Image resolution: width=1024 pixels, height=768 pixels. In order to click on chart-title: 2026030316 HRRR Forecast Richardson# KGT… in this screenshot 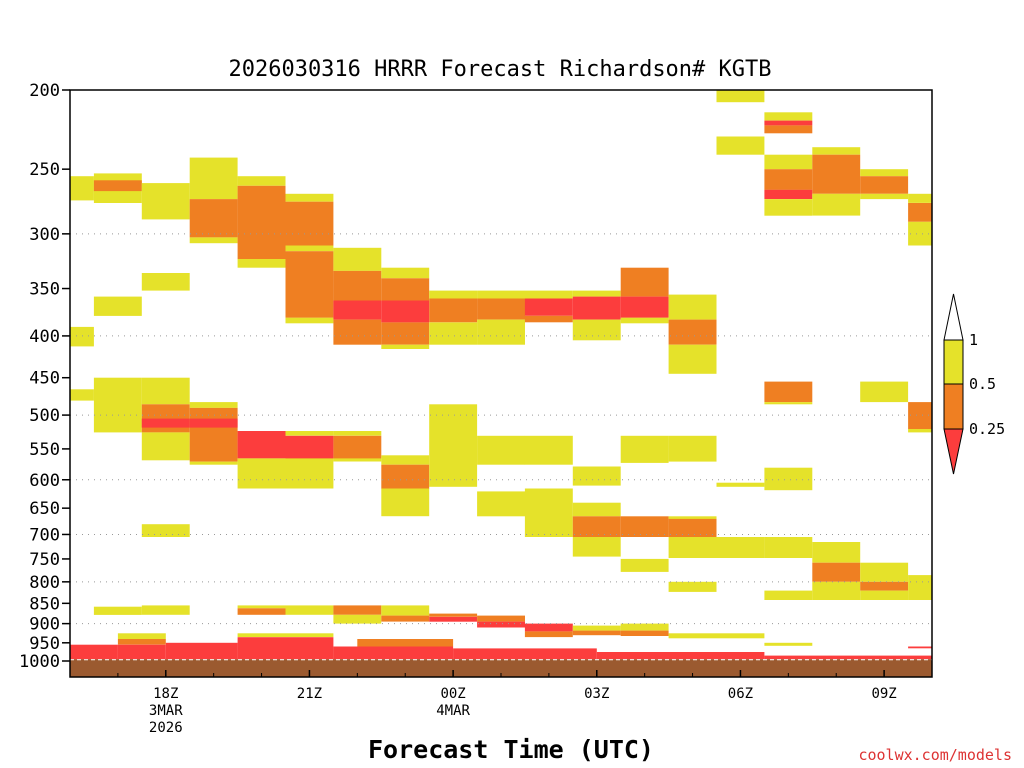, I will do `click(499, 69)`.